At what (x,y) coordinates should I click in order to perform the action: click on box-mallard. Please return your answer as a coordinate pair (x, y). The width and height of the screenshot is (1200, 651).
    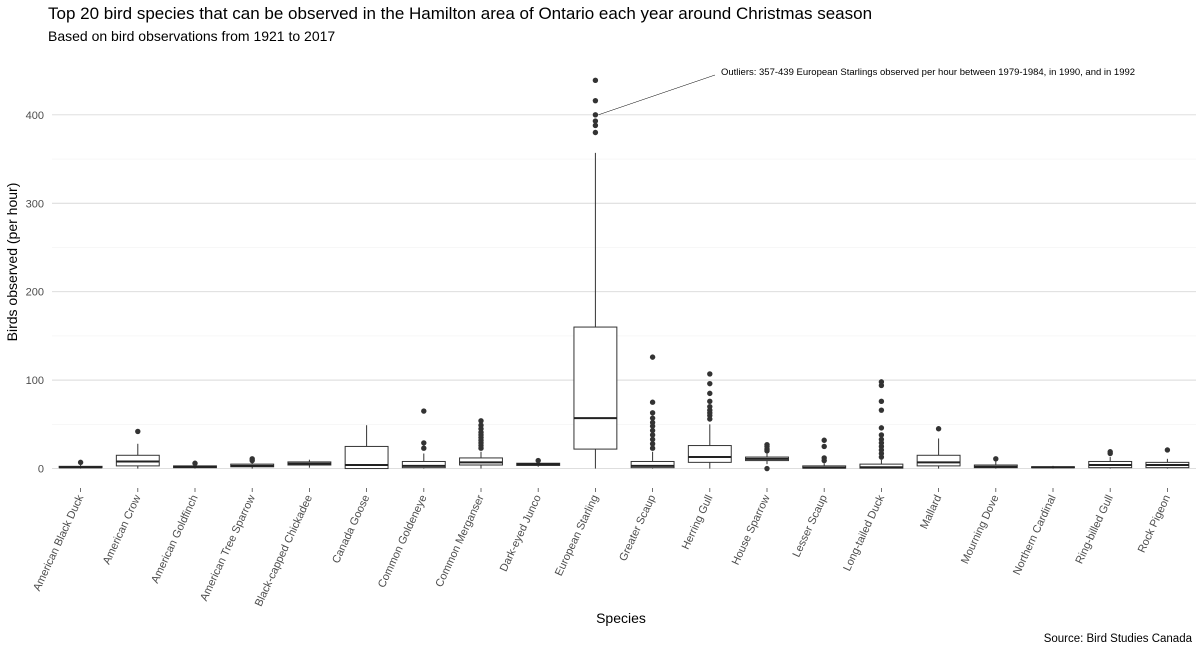
    Looking at the image, I should click on (938, 447).